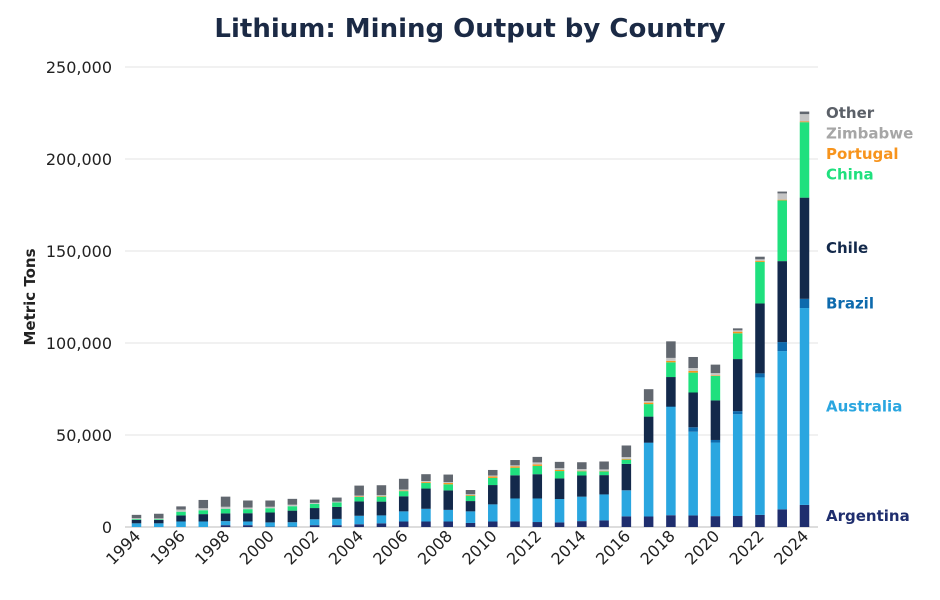 The image size is (940, 600). What do you see at coordinates (292, 505) in the screenshot?
I see `bar-segment-zimbabwe-2001` at bounding box center [292, 505].